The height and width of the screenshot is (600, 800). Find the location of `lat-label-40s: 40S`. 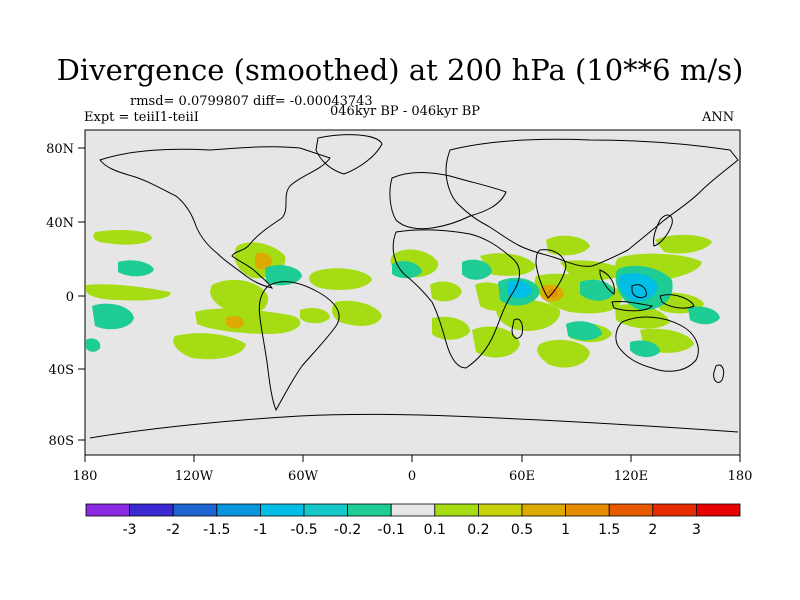

lat-label-40s: 40S is located at coordinates (61, 370).